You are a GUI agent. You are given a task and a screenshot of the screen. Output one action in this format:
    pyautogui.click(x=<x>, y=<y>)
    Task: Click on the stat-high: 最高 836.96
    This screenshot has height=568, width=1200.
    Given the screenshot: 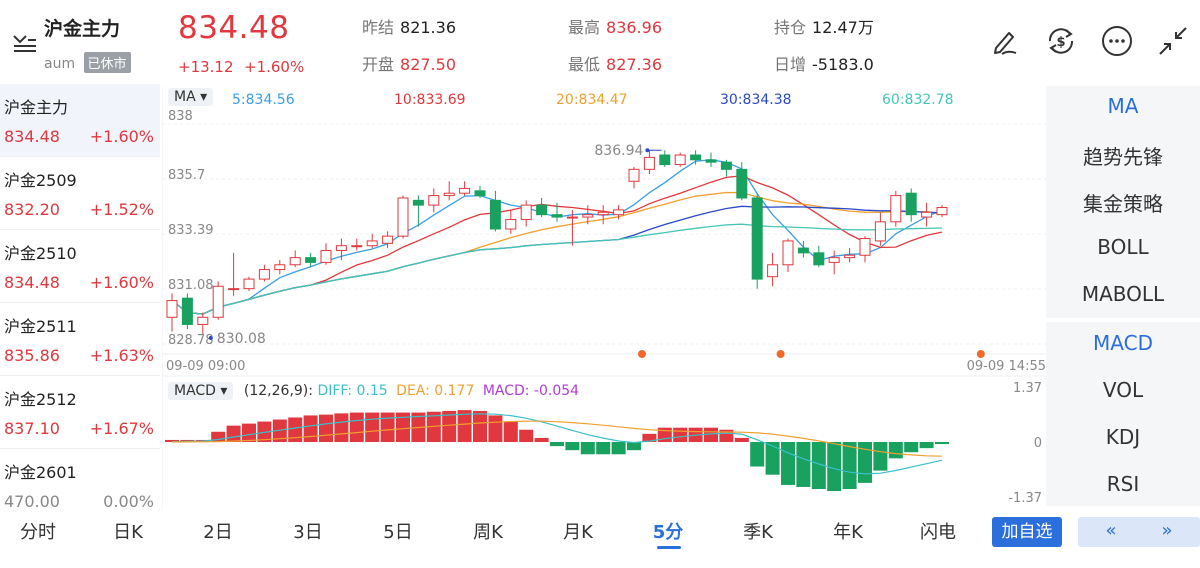 What is the action you would take?
    pyautogui.click(x=615, y=26)
    